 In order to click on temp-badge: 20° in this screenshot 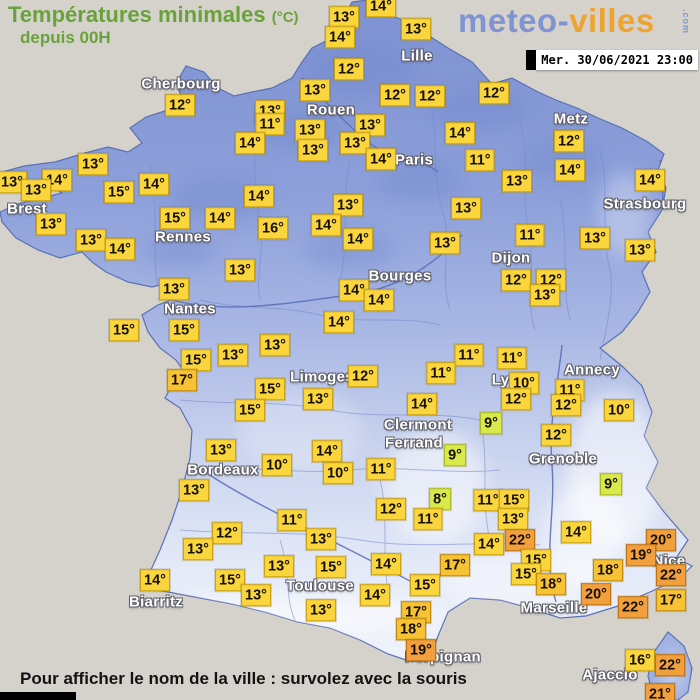, I will do `click(596, 594)`.